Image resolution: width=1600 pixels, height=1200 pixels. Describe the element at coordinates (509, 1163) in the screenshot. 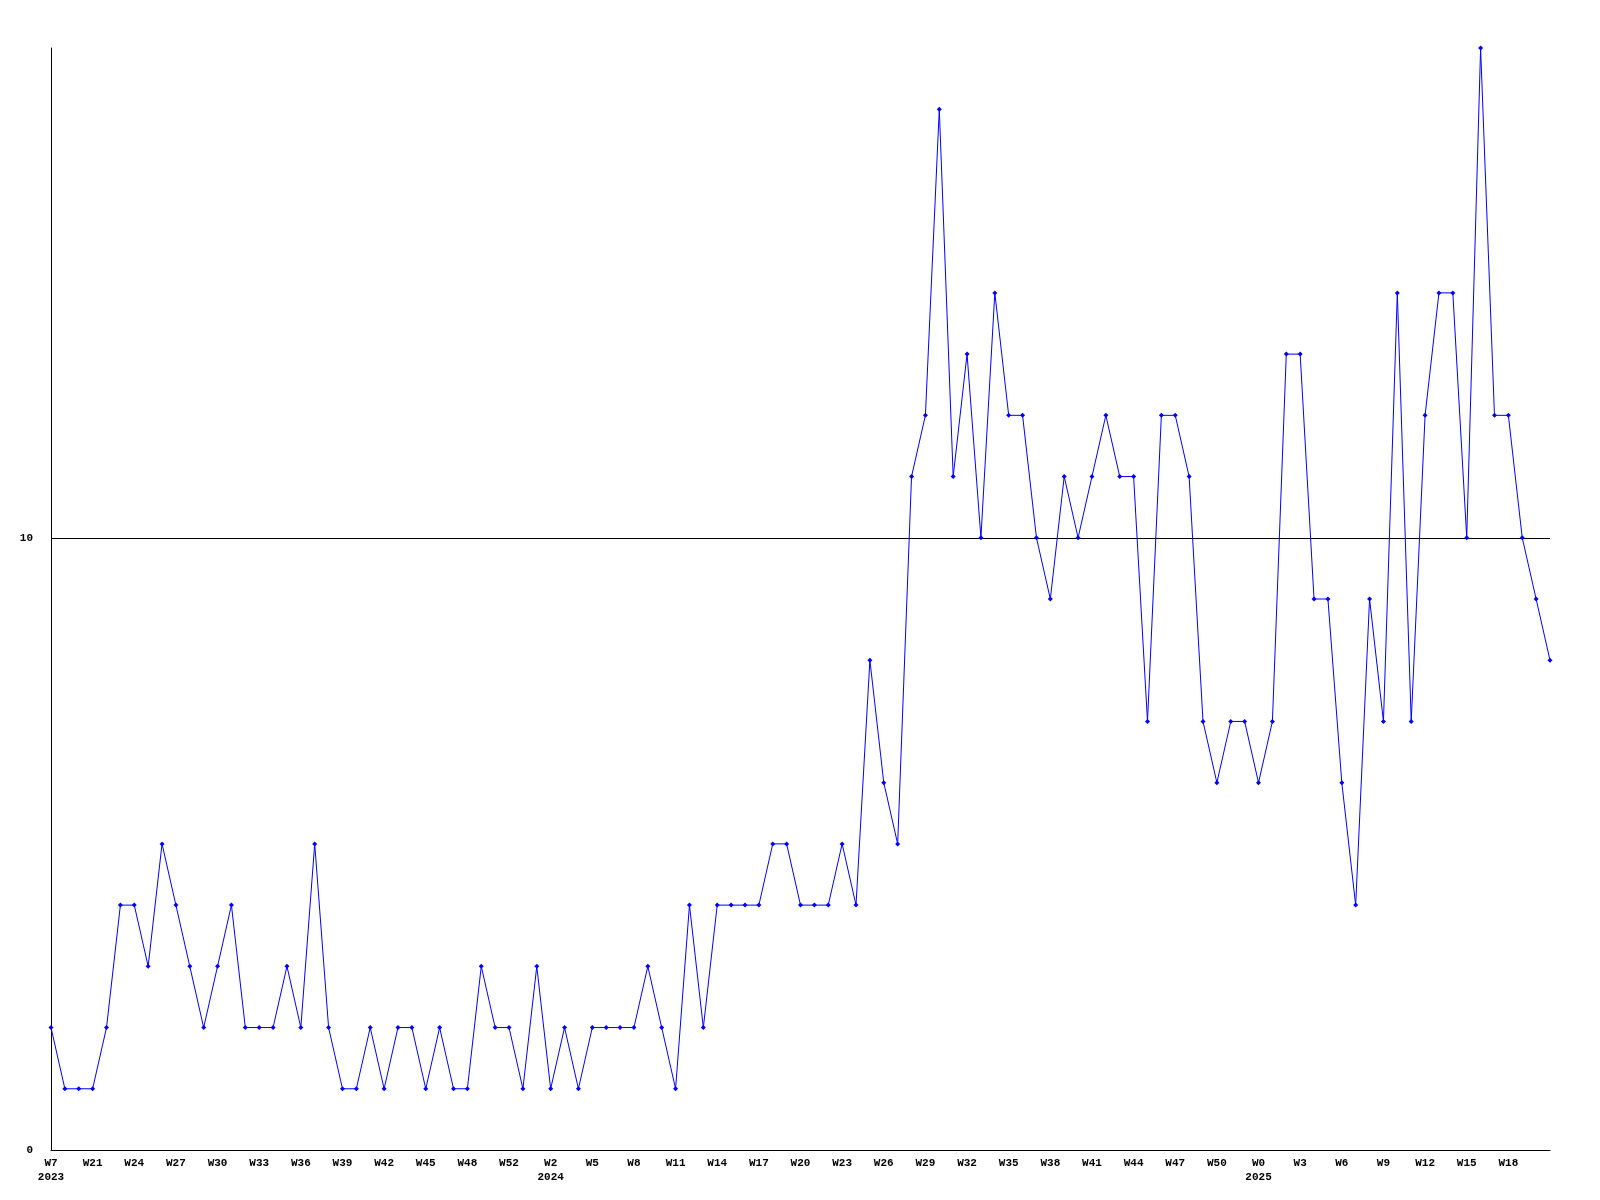

I see `x-tick-label: W52` at that location.